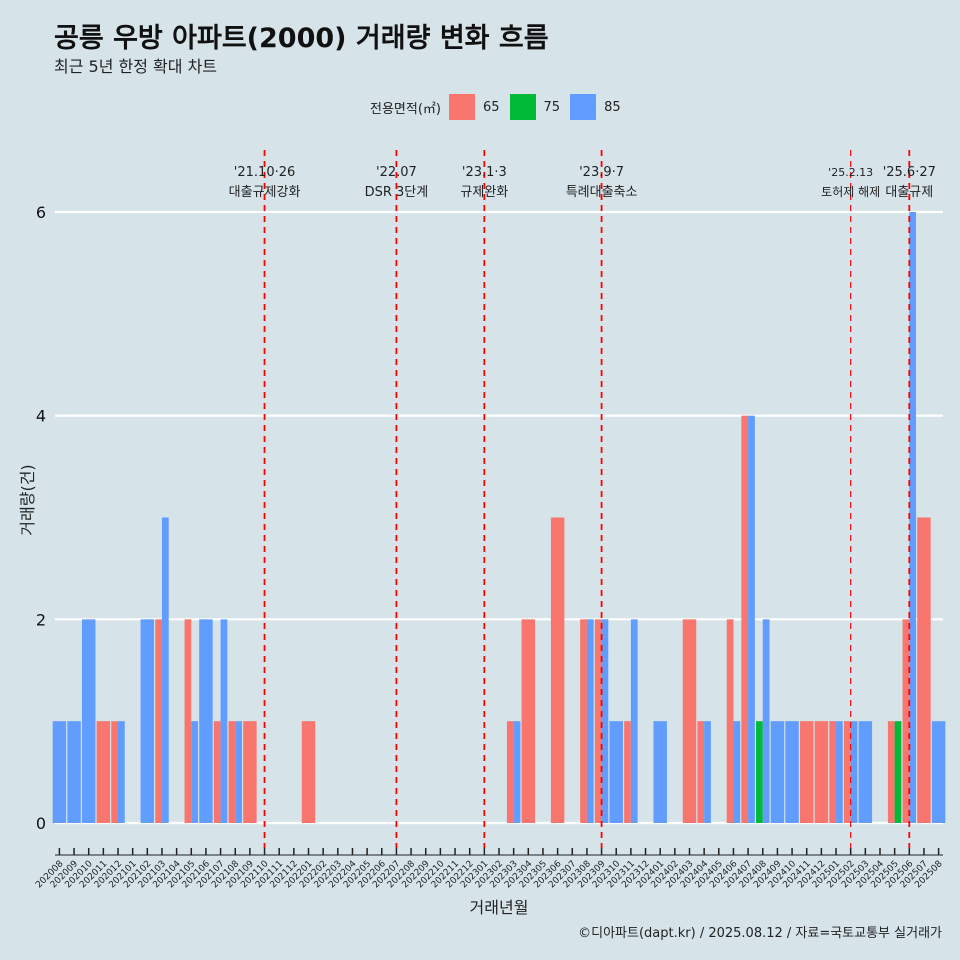 This screenshot has height=960, width=960. Describe the element at coordinates (301, 38) in the screenshot. I see `chart-title: 공릉 우방 아파트(2000) 거래량 변화 흐름` at that location.